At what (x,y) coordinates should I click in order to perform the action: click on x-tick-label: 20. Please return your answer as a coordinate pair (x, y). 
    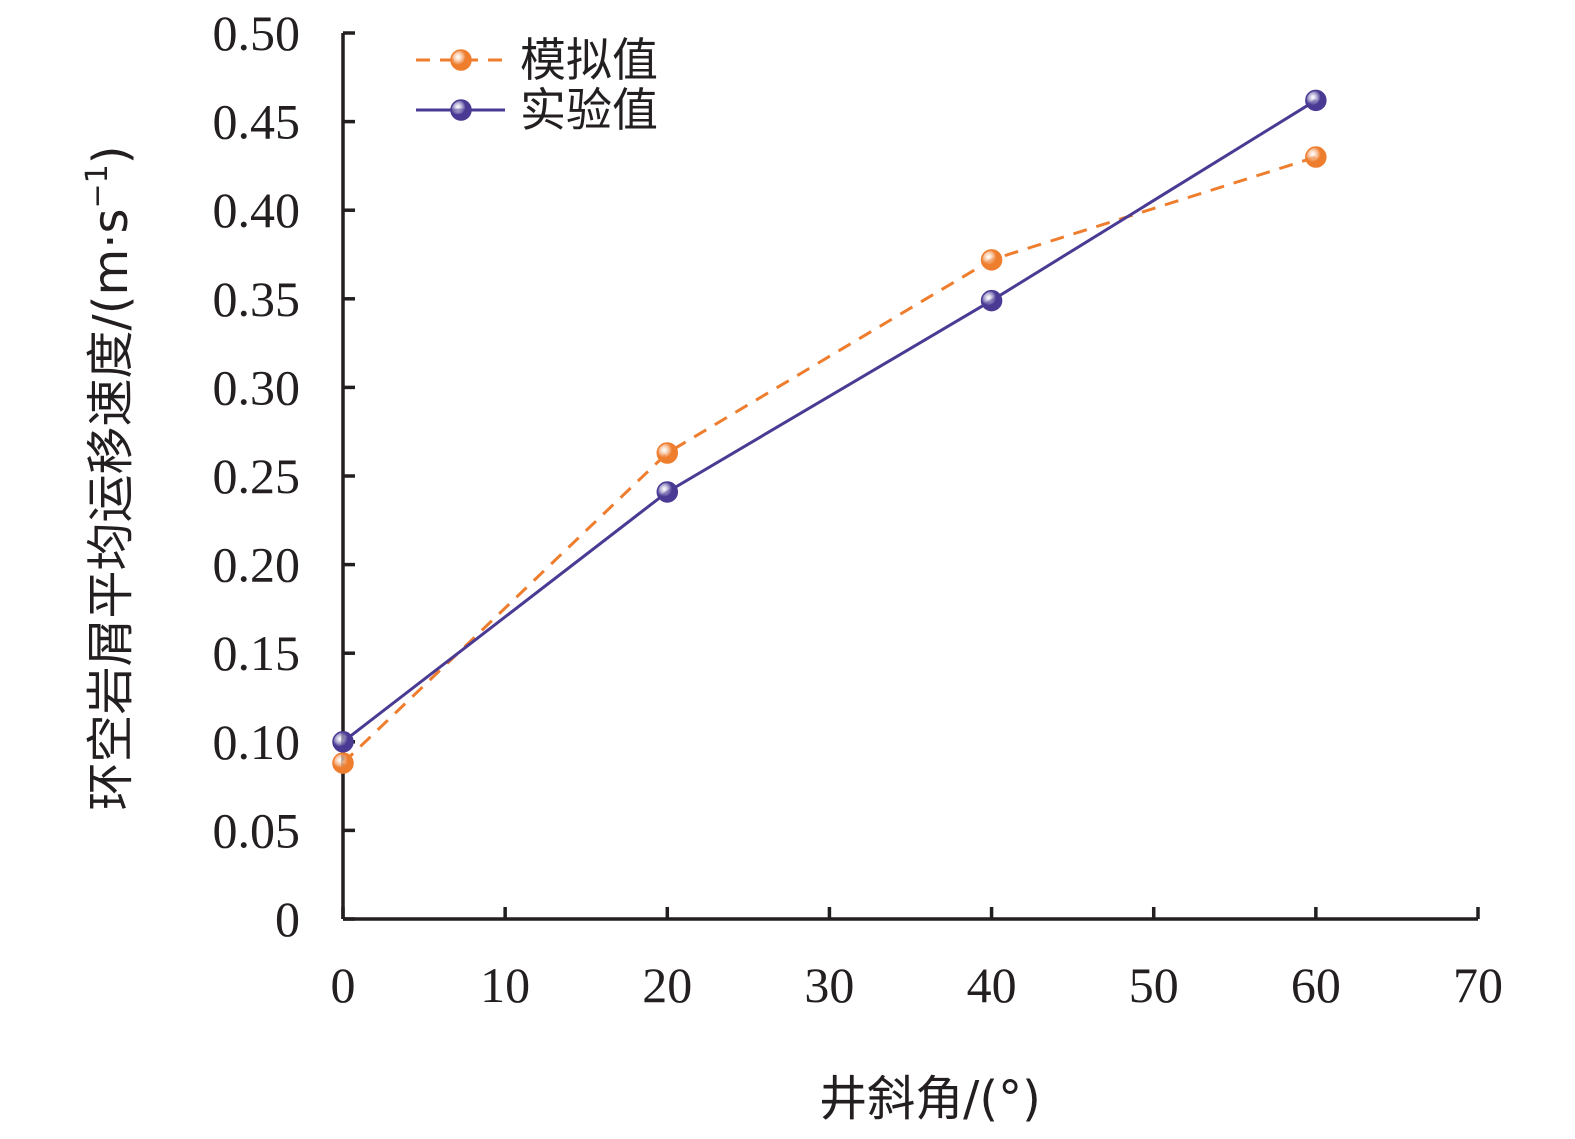
    Looking at the image, I should click on (667, 985).